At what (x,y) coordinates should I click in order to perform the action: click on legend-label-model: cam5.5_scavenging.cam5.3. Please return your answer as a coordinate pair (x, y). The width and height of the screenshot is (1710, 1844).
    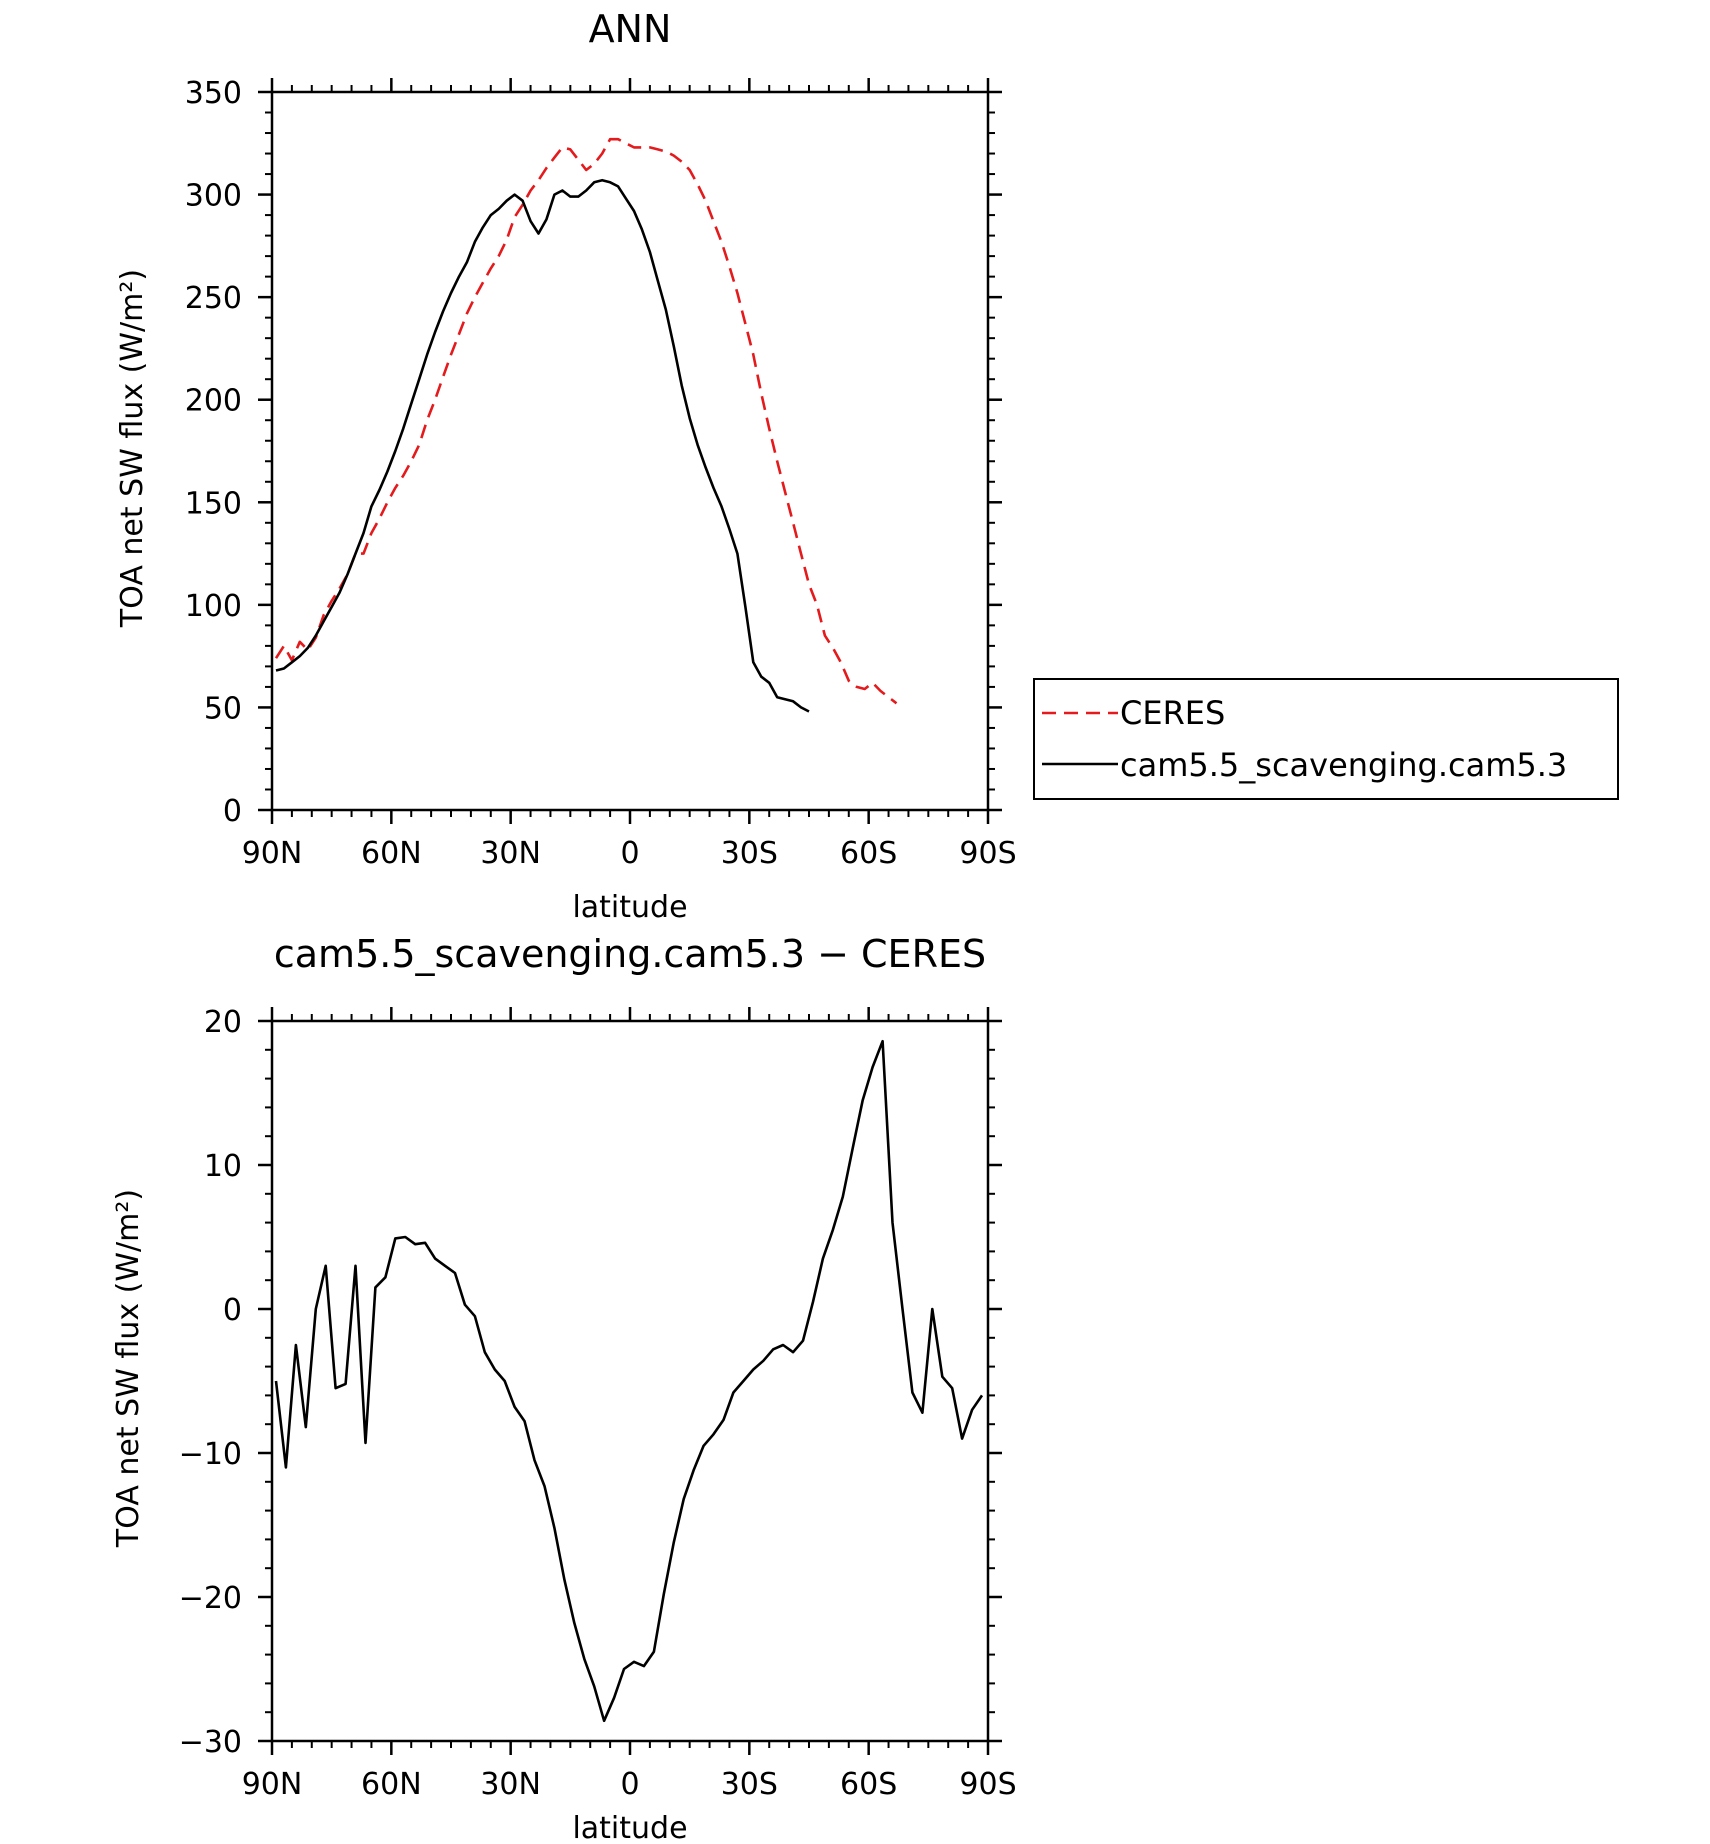
    Looking at the image, I should click on (1343, 765).